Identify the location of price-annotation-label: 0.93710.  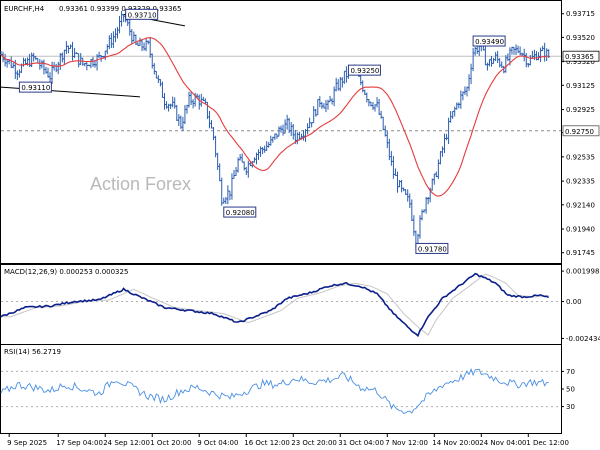
(142, 15).